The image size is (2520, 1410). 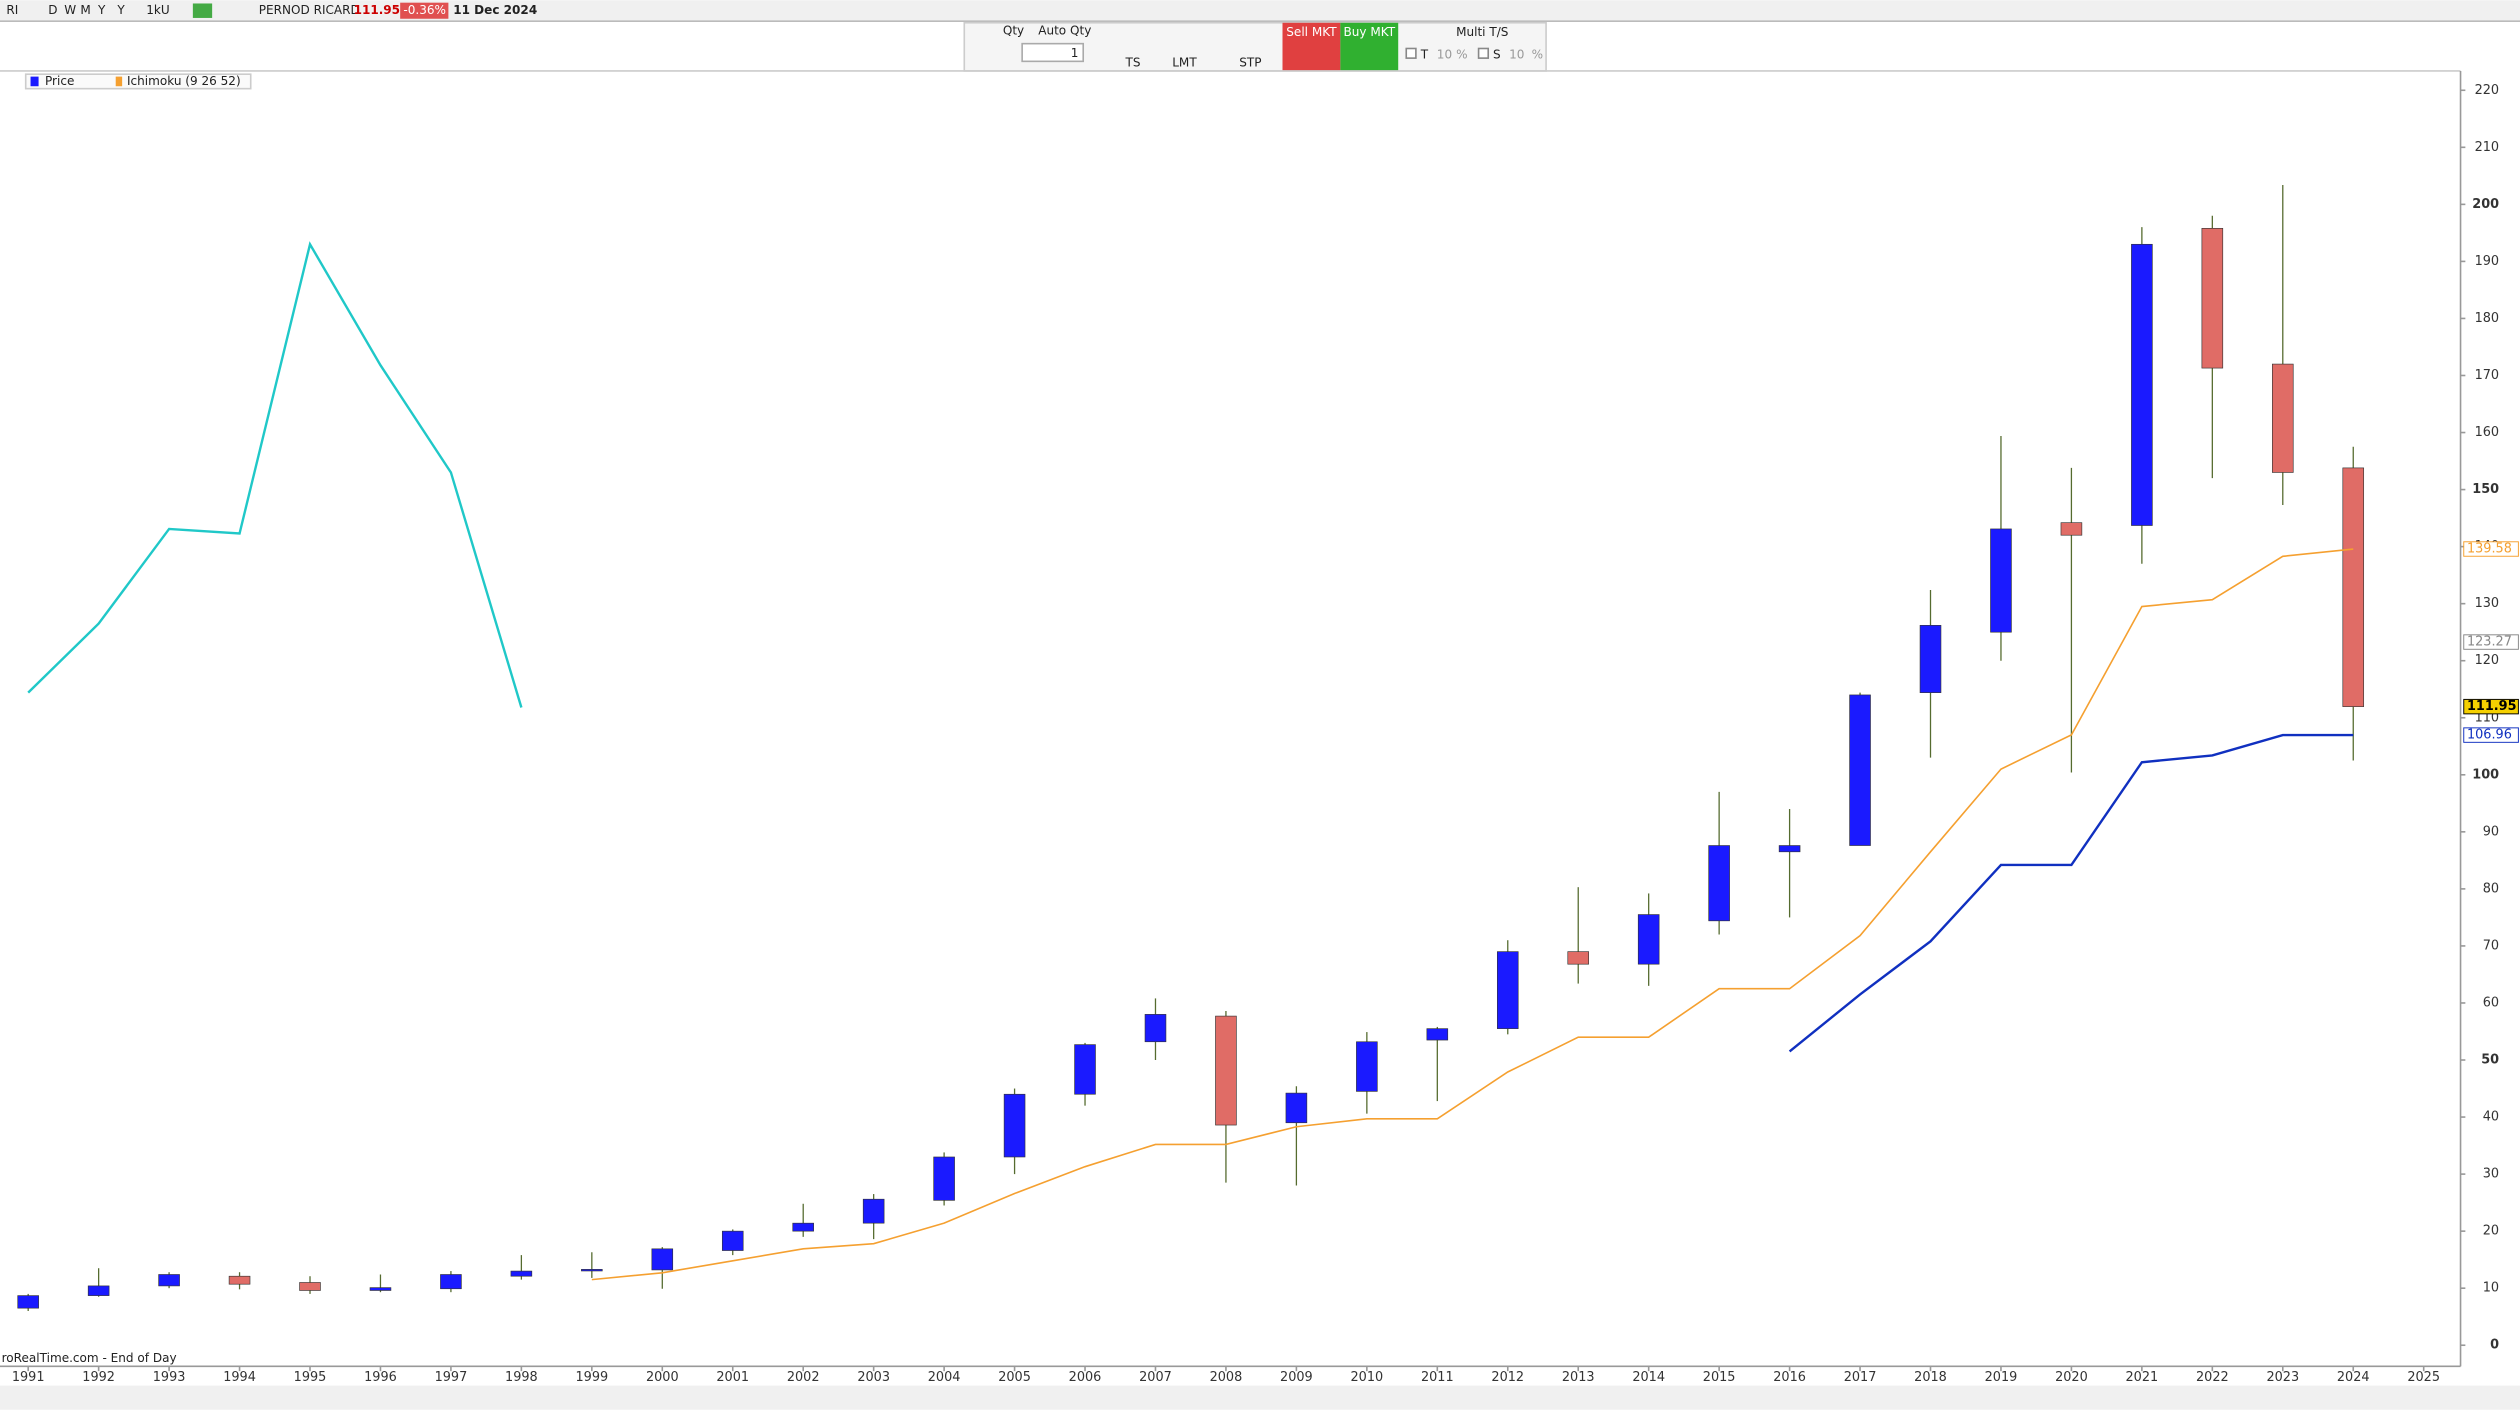 What do you see at coordinates (2282, 1377) in the screenshot?
I see `x-tick-label: 2023` at bounding box center [2282, 1377].